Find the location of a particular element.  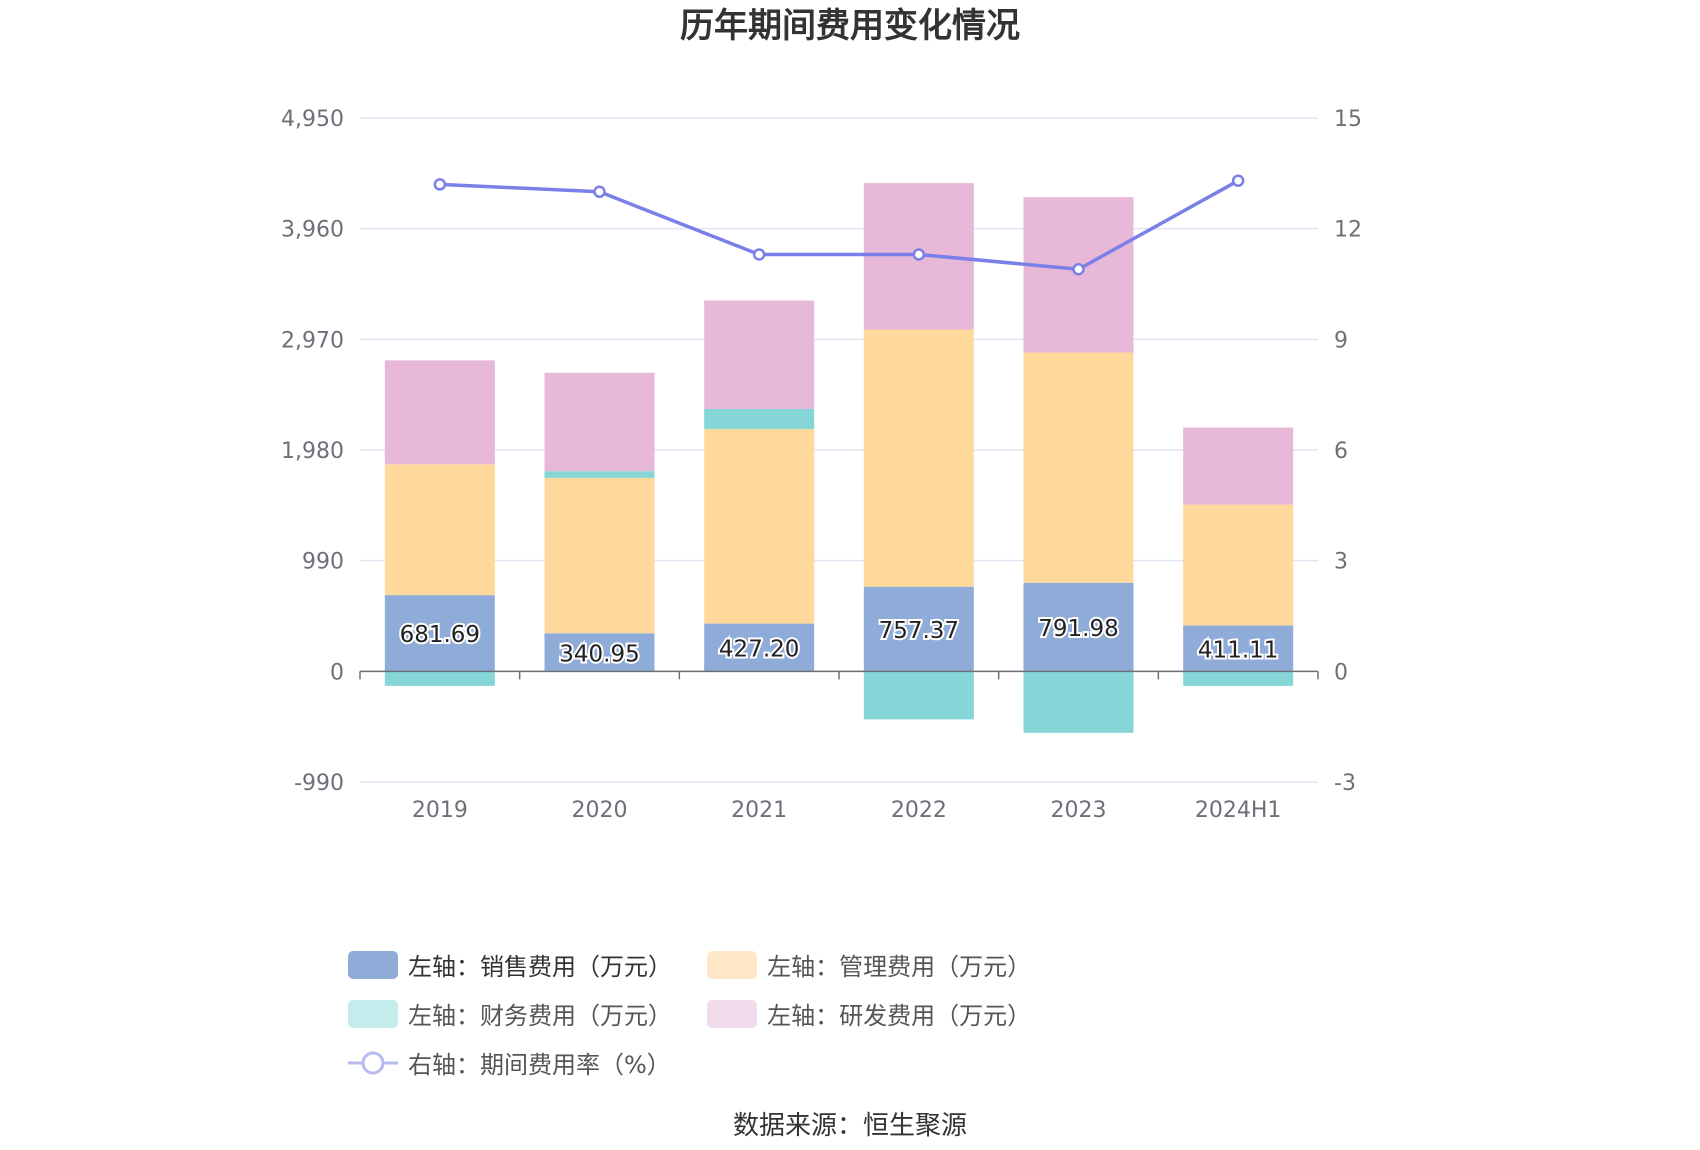

bar-1-2022 is located at coordinates (918, 458).